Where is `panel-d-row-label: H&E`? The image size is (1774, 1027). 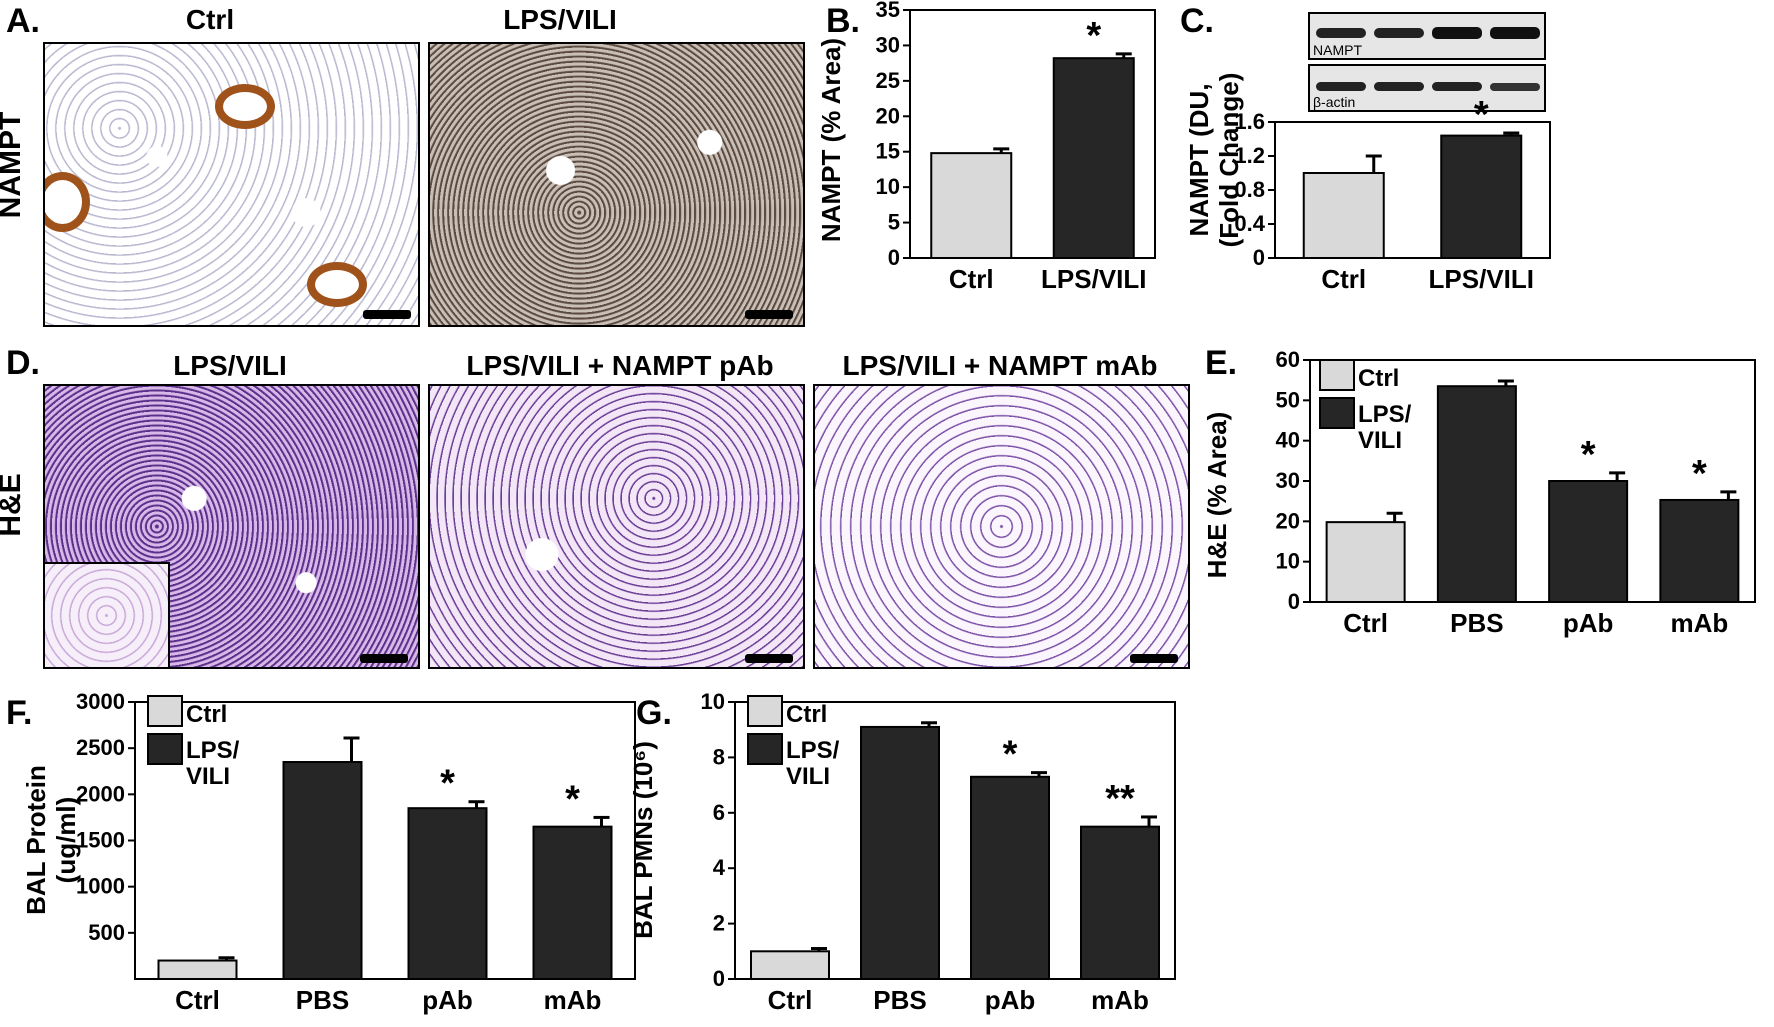
panel-d-row-label: H&E is located at coordinates (13, 505).